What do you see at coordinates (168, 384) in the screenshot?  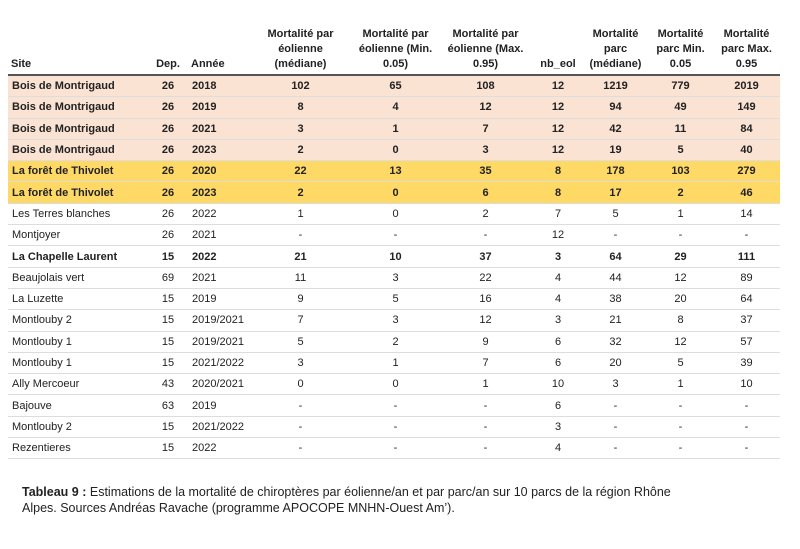 I see `table-cell: 43` at bounding box center [168, 384].